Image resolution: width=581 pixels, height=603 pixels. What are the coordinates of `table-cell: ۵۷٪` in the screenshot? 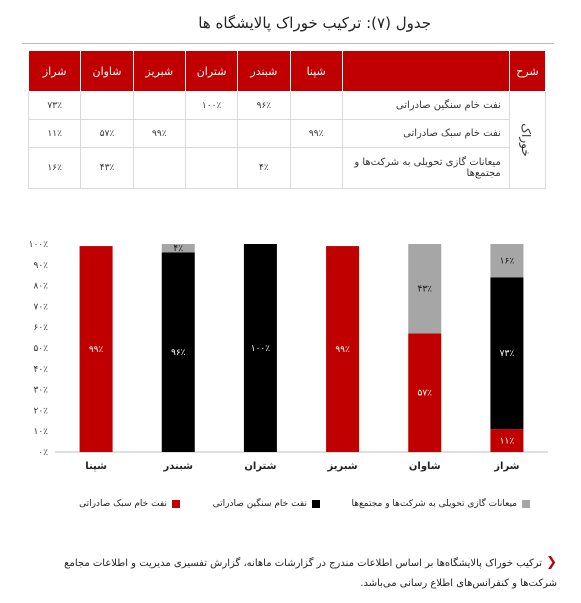 It's located at (107, 133).